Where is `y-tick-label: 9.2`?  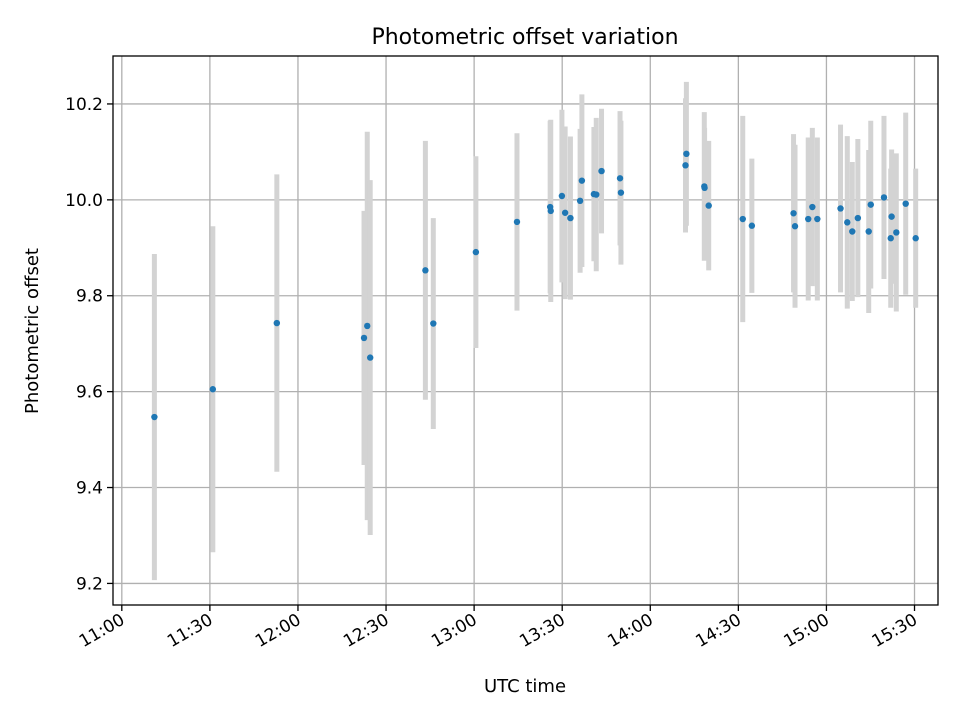 y-tick-label: 9.2 is located at coordinates (89, 584).